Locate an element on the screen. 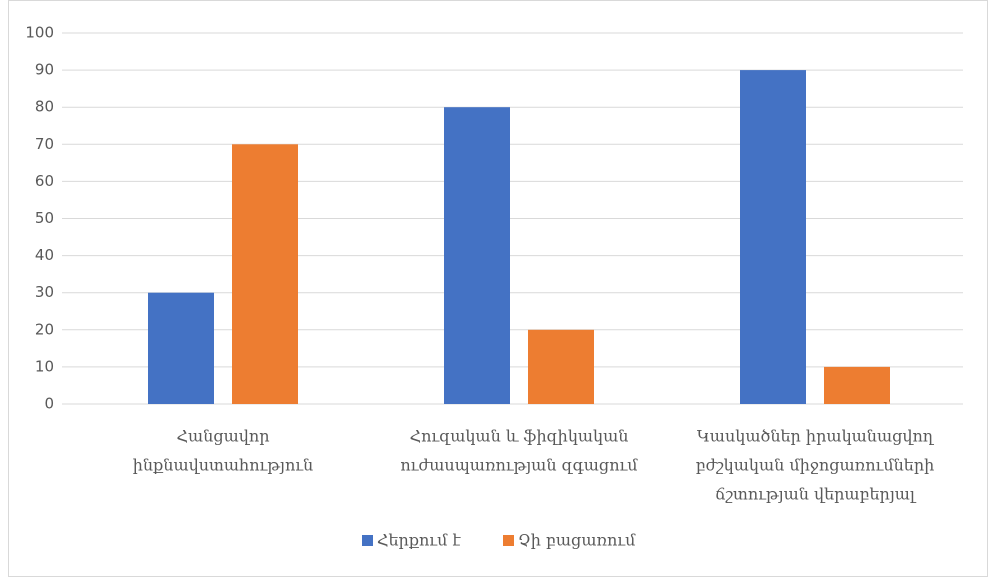 The width and height of the screenshot is (989, 578). legend-label: Հերքում է is located at coordinates (419, 540).